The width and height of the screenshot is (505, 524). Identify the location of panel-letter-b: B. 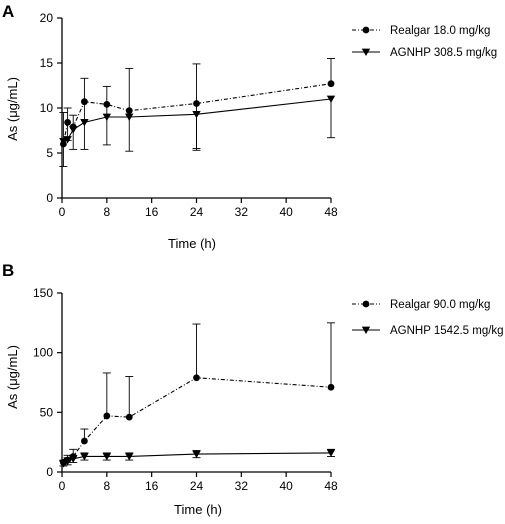
(8, 270).